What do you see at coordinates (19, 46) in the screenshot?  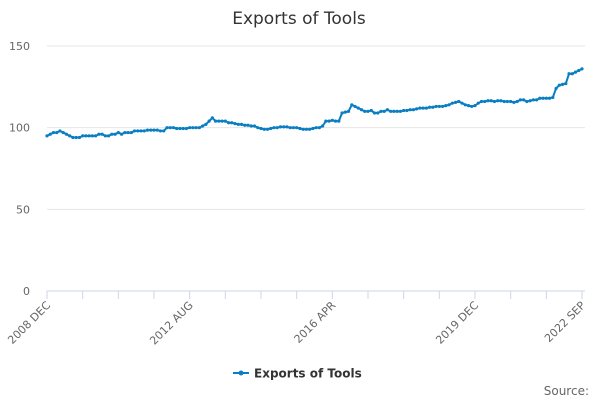 I see `y-tick-label: 150` at bounding box center [19, 46].